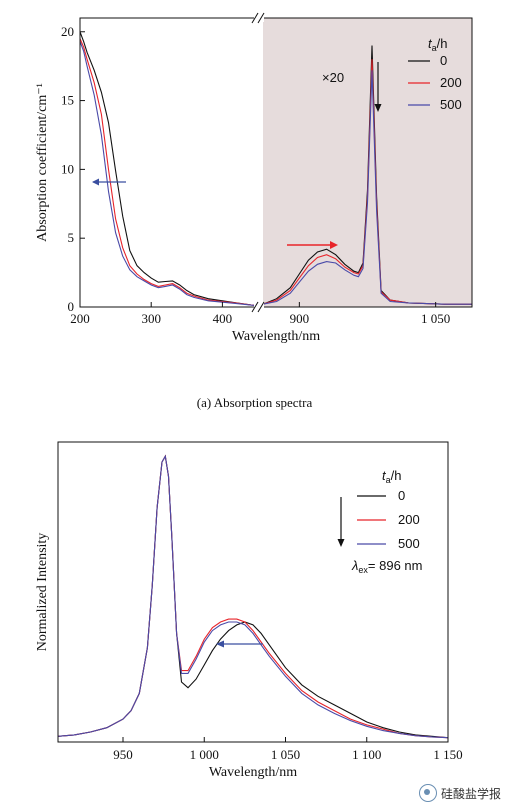 The image size is (509, 808). What do you see at coordinates (447, 754) in the screenshot?
I see `x-tick-label-4: 1 150` at bounding box center [447, 754].